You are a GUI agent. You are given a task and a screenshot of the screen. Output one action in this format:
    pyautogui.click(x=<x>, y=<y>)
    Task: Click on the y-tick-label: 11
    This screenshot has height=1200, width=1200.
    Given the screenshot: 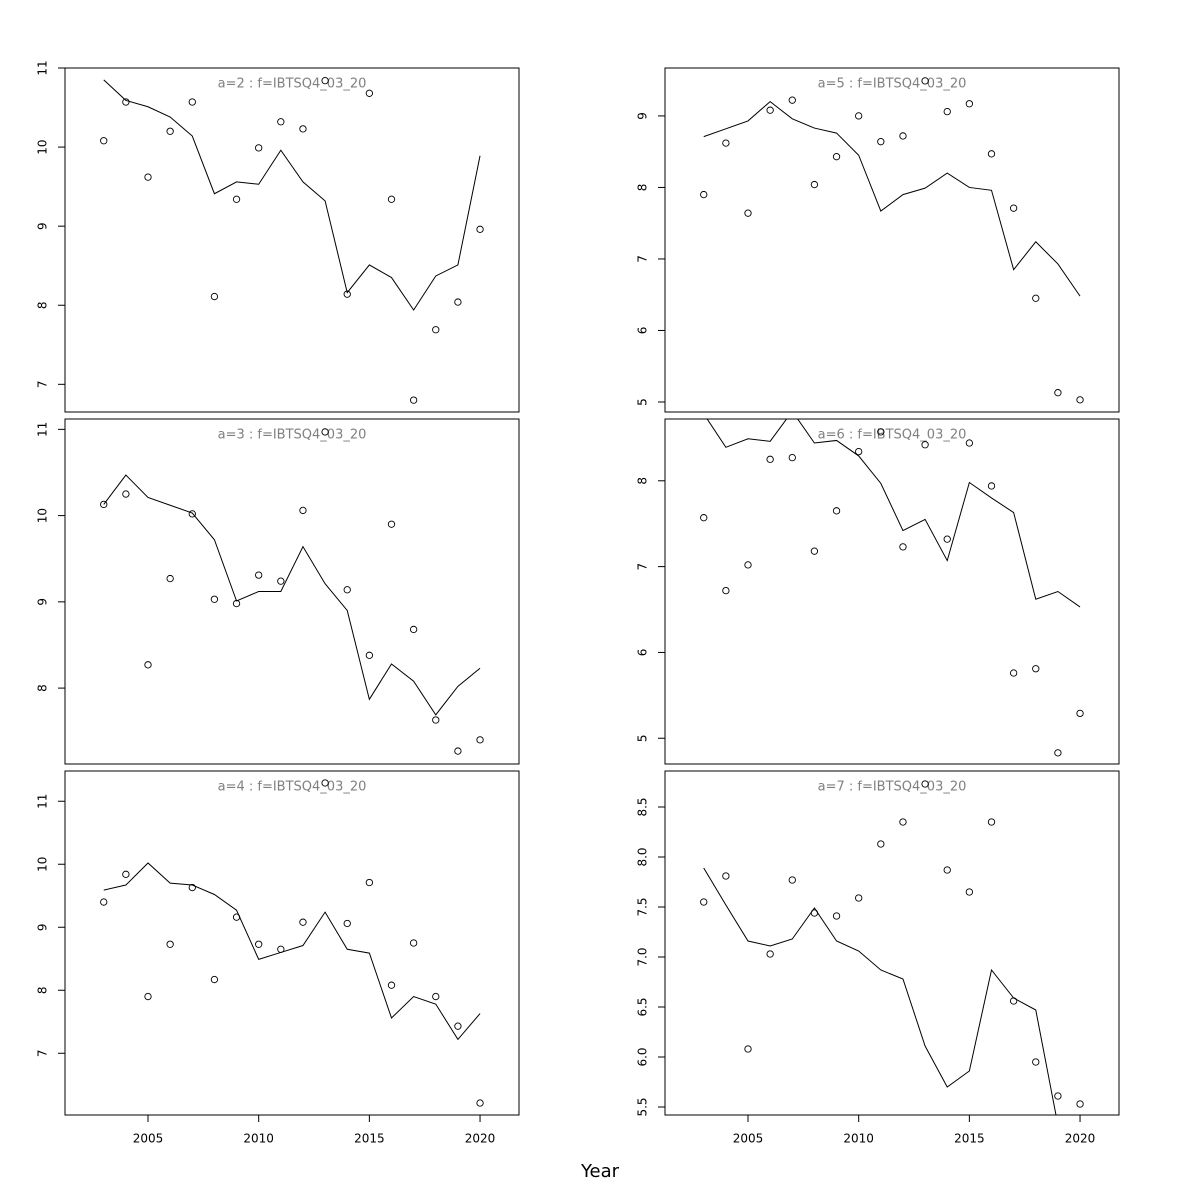 What is the action you would take?
    pyautogui.click(x=43, y=429)
    